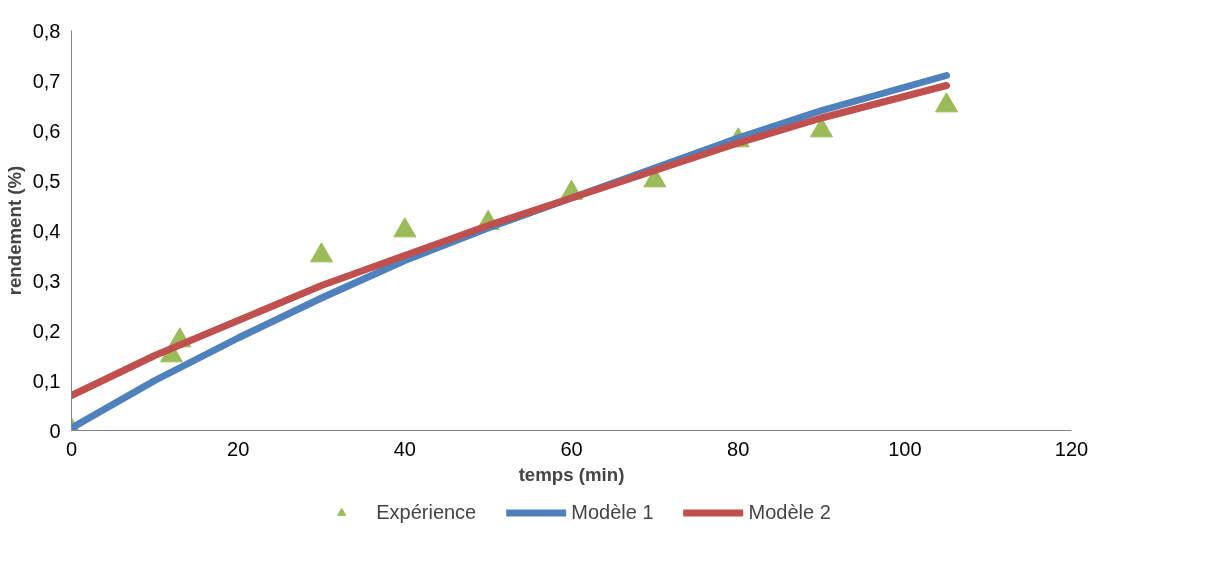 This screenshot has height=581, width=1213. Describe the element at coordinates (14, 230) in the screenshot. I see `y-axis-title: rendement (%)` at that location.